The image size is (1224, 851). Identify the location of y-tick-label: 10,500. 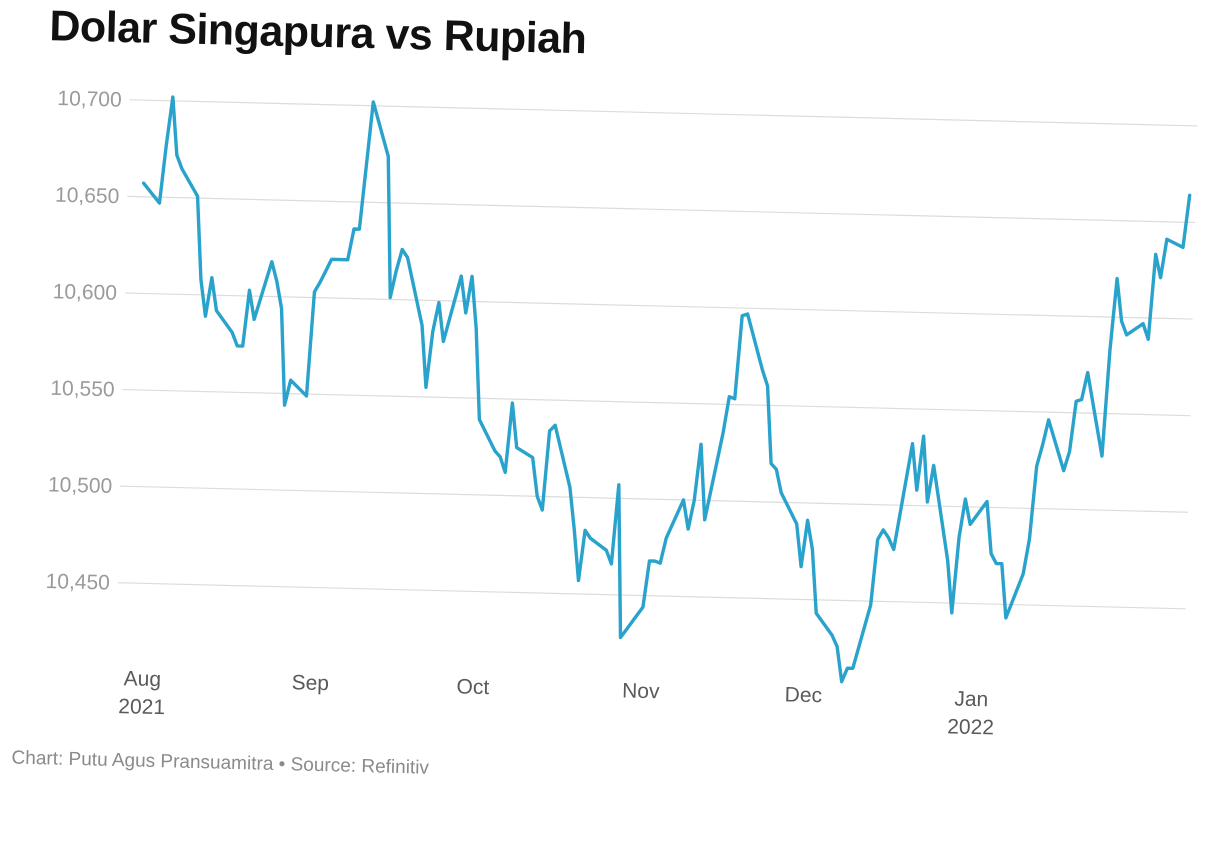
(80, 485).